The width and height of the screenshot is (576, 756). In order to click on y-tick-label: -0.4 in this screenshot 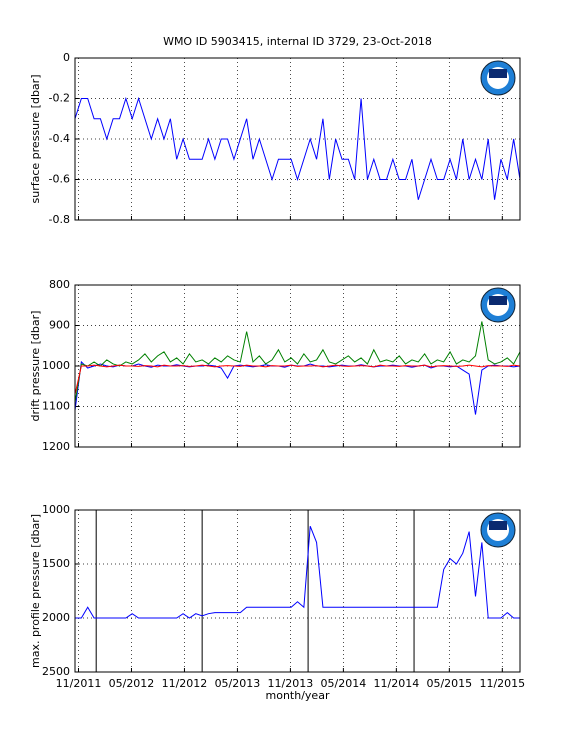, I will do `click(59, 138)`.